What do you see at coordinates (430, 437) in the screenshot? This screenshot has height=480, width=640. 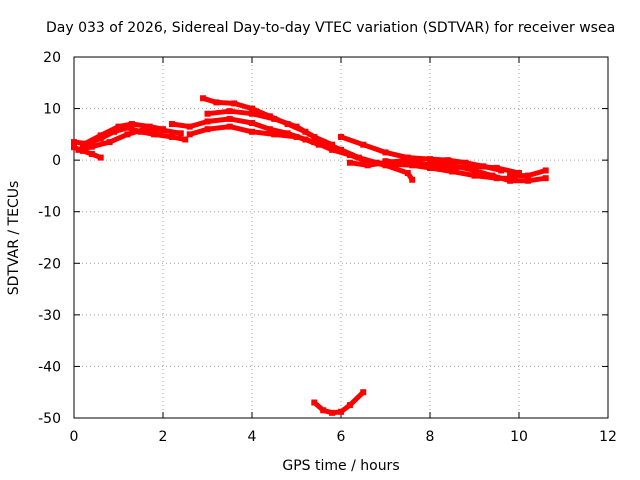 I see `x-tick-label: 8` at bounding box center [430, 437].